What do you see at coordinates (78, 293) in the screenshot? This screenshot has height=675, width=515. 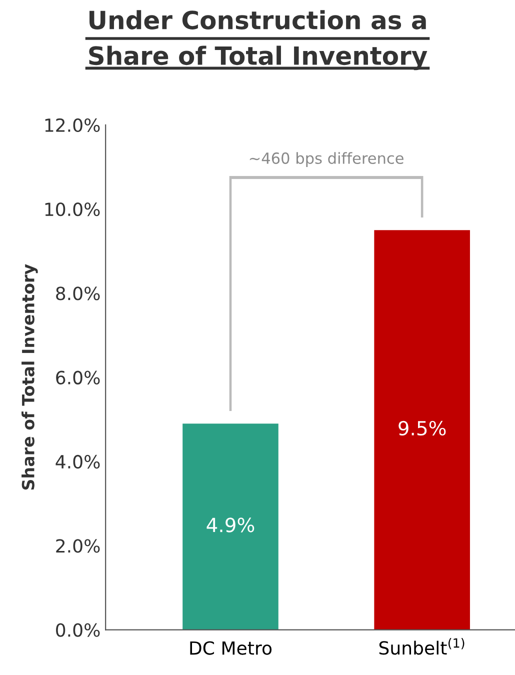 I see `y-tick-label: 8.0%` at bounding box center [78, 293].